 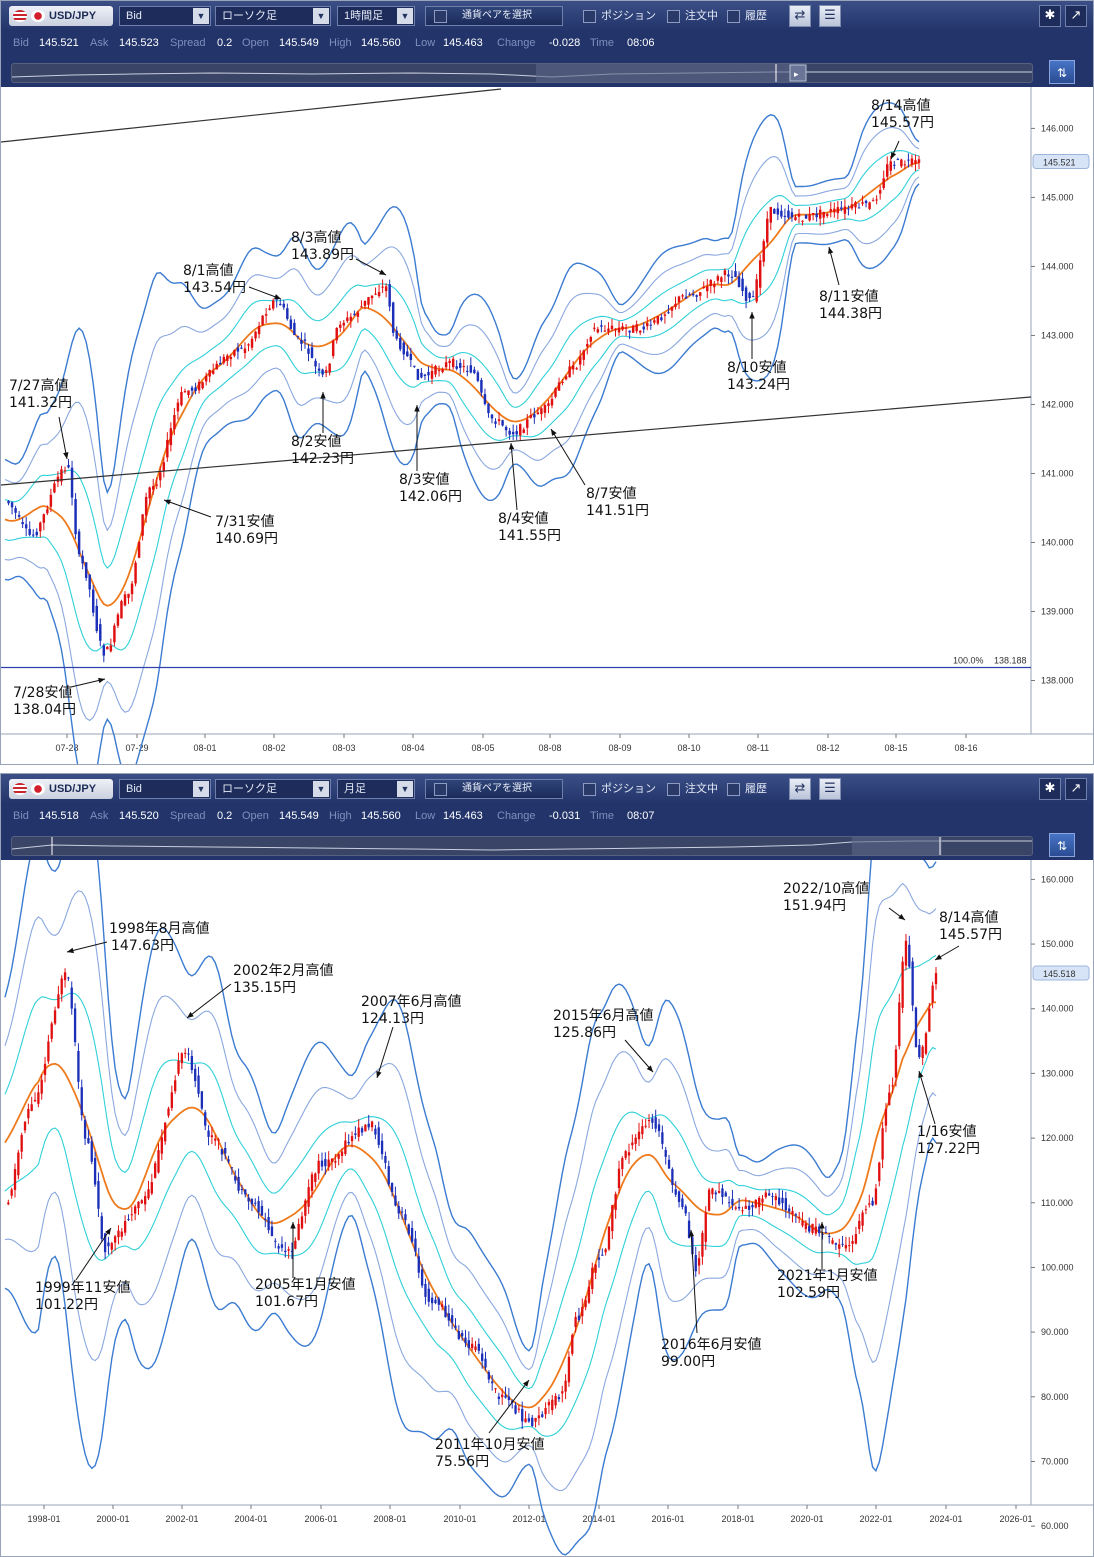 I want to click on x-tick-label: 2006-01, so click(x=320, y=1519).